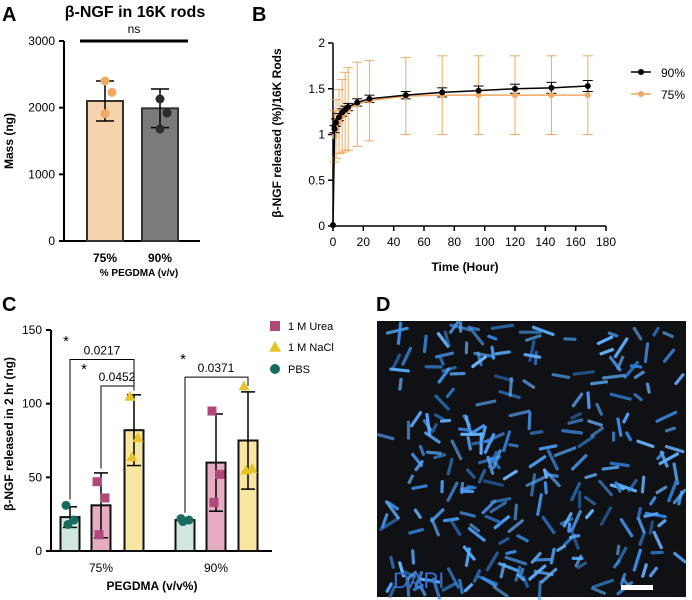 This screenshot has width=692, height=600. What do you see at coordinates (102, 429) in the screenshot?
I see `c-significance-bracket` at bounding box center [102, 429].